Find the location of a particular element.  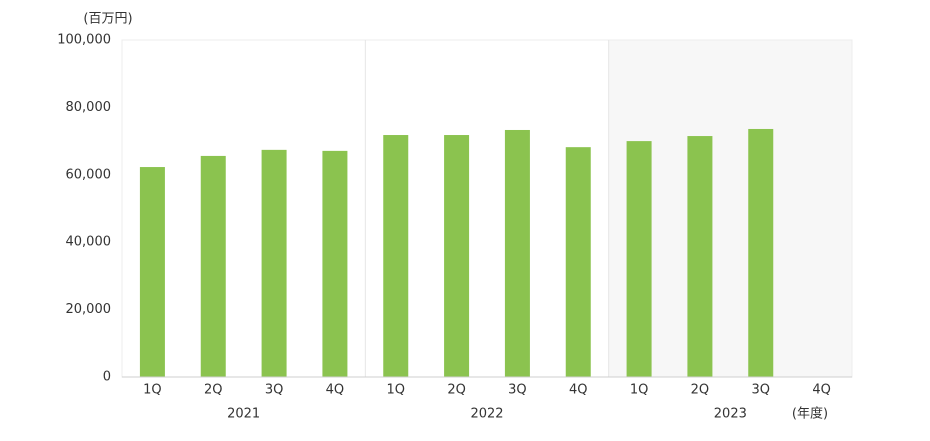

y-tick-label: 60,000 is located at coordinates (89, 174).